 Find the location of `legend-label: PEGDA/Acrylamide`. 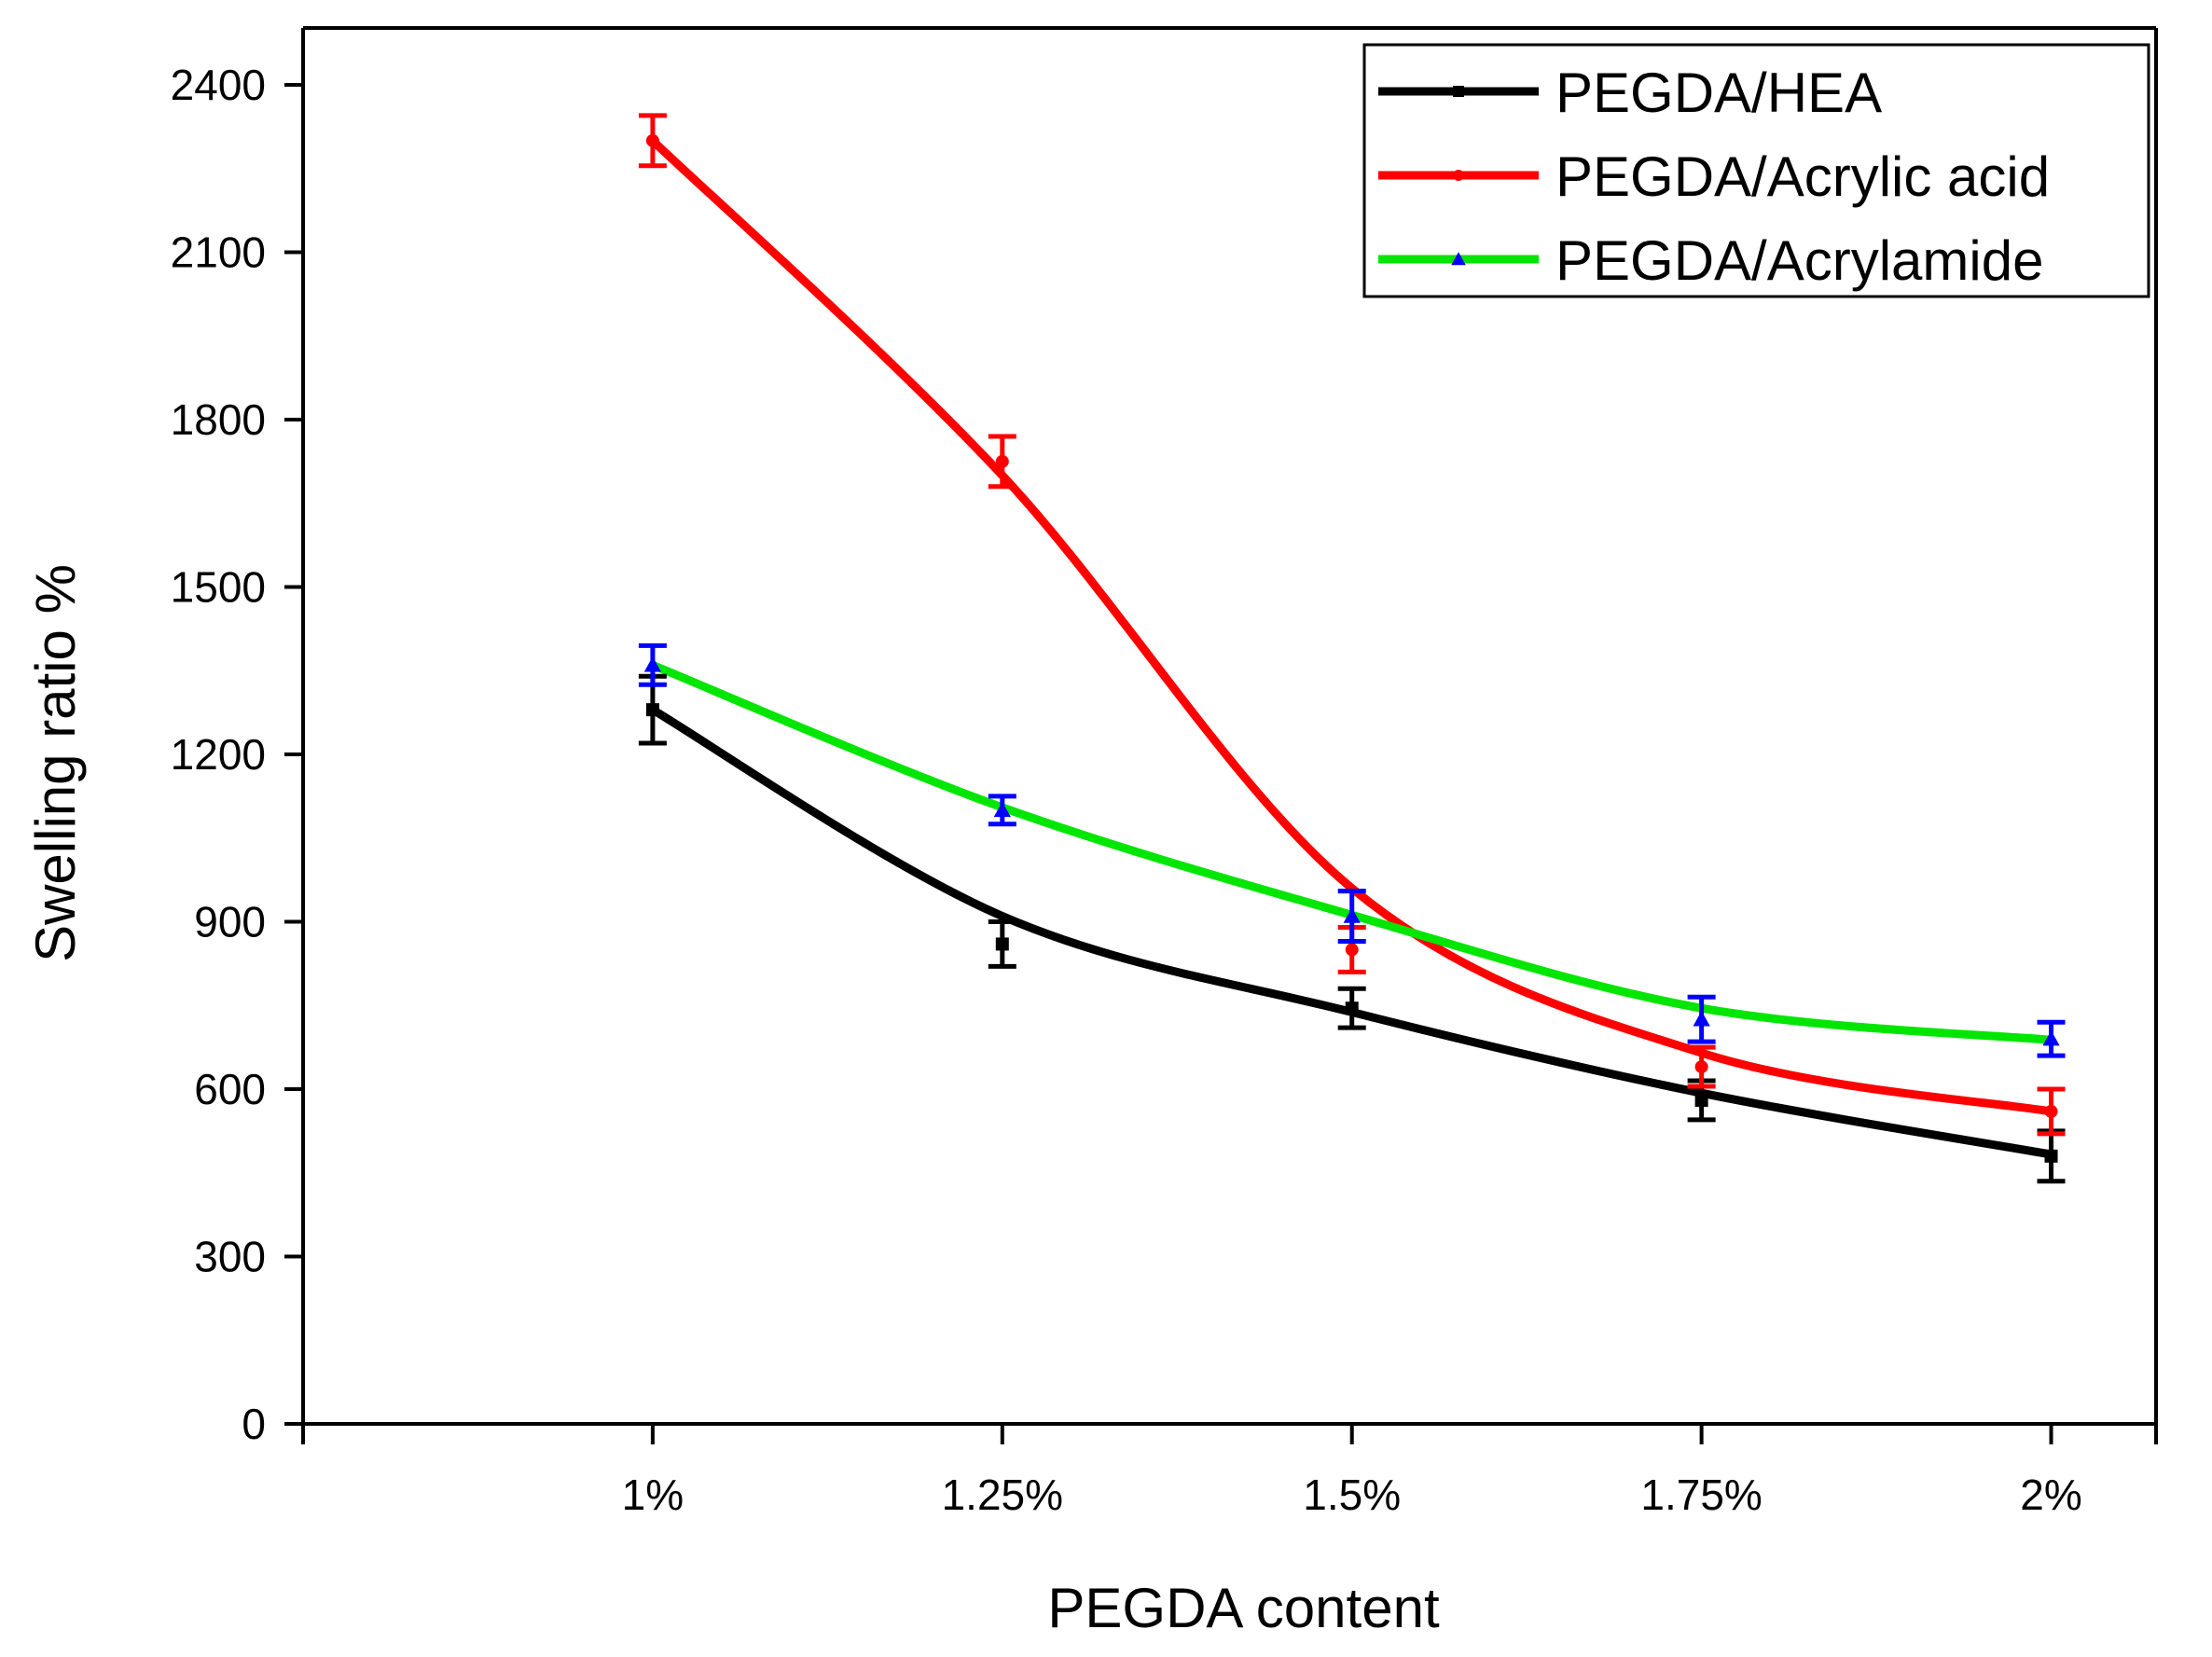

legend-label: PEGDA/Acrylamide is located at coordinates (1799, 260).